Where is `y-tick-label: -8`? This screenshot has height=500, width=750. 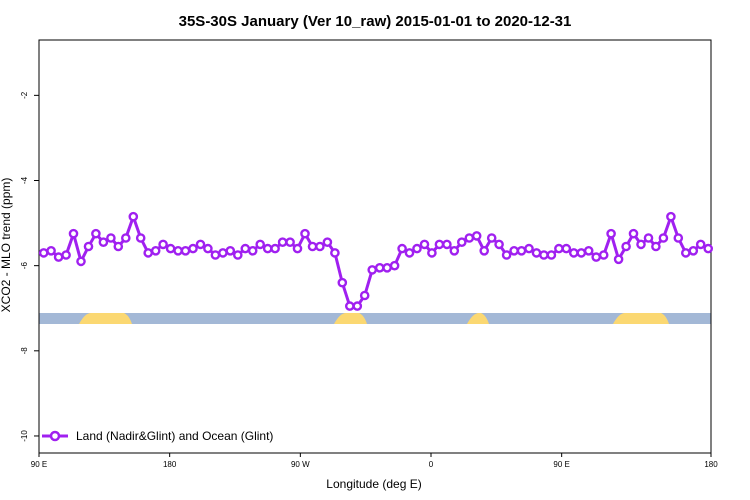 y-tick-label: -8 is located at coordinates (24, 351).